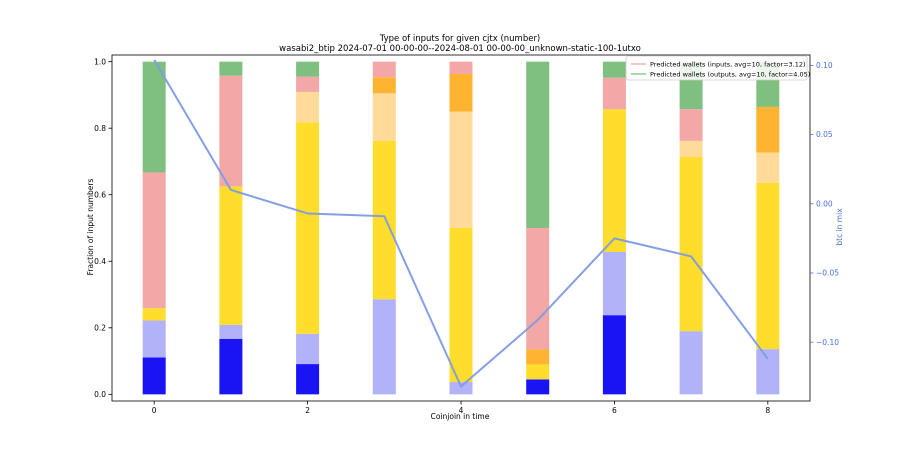  I want to click on y-tick-label: 0.8, so click(100, 128).